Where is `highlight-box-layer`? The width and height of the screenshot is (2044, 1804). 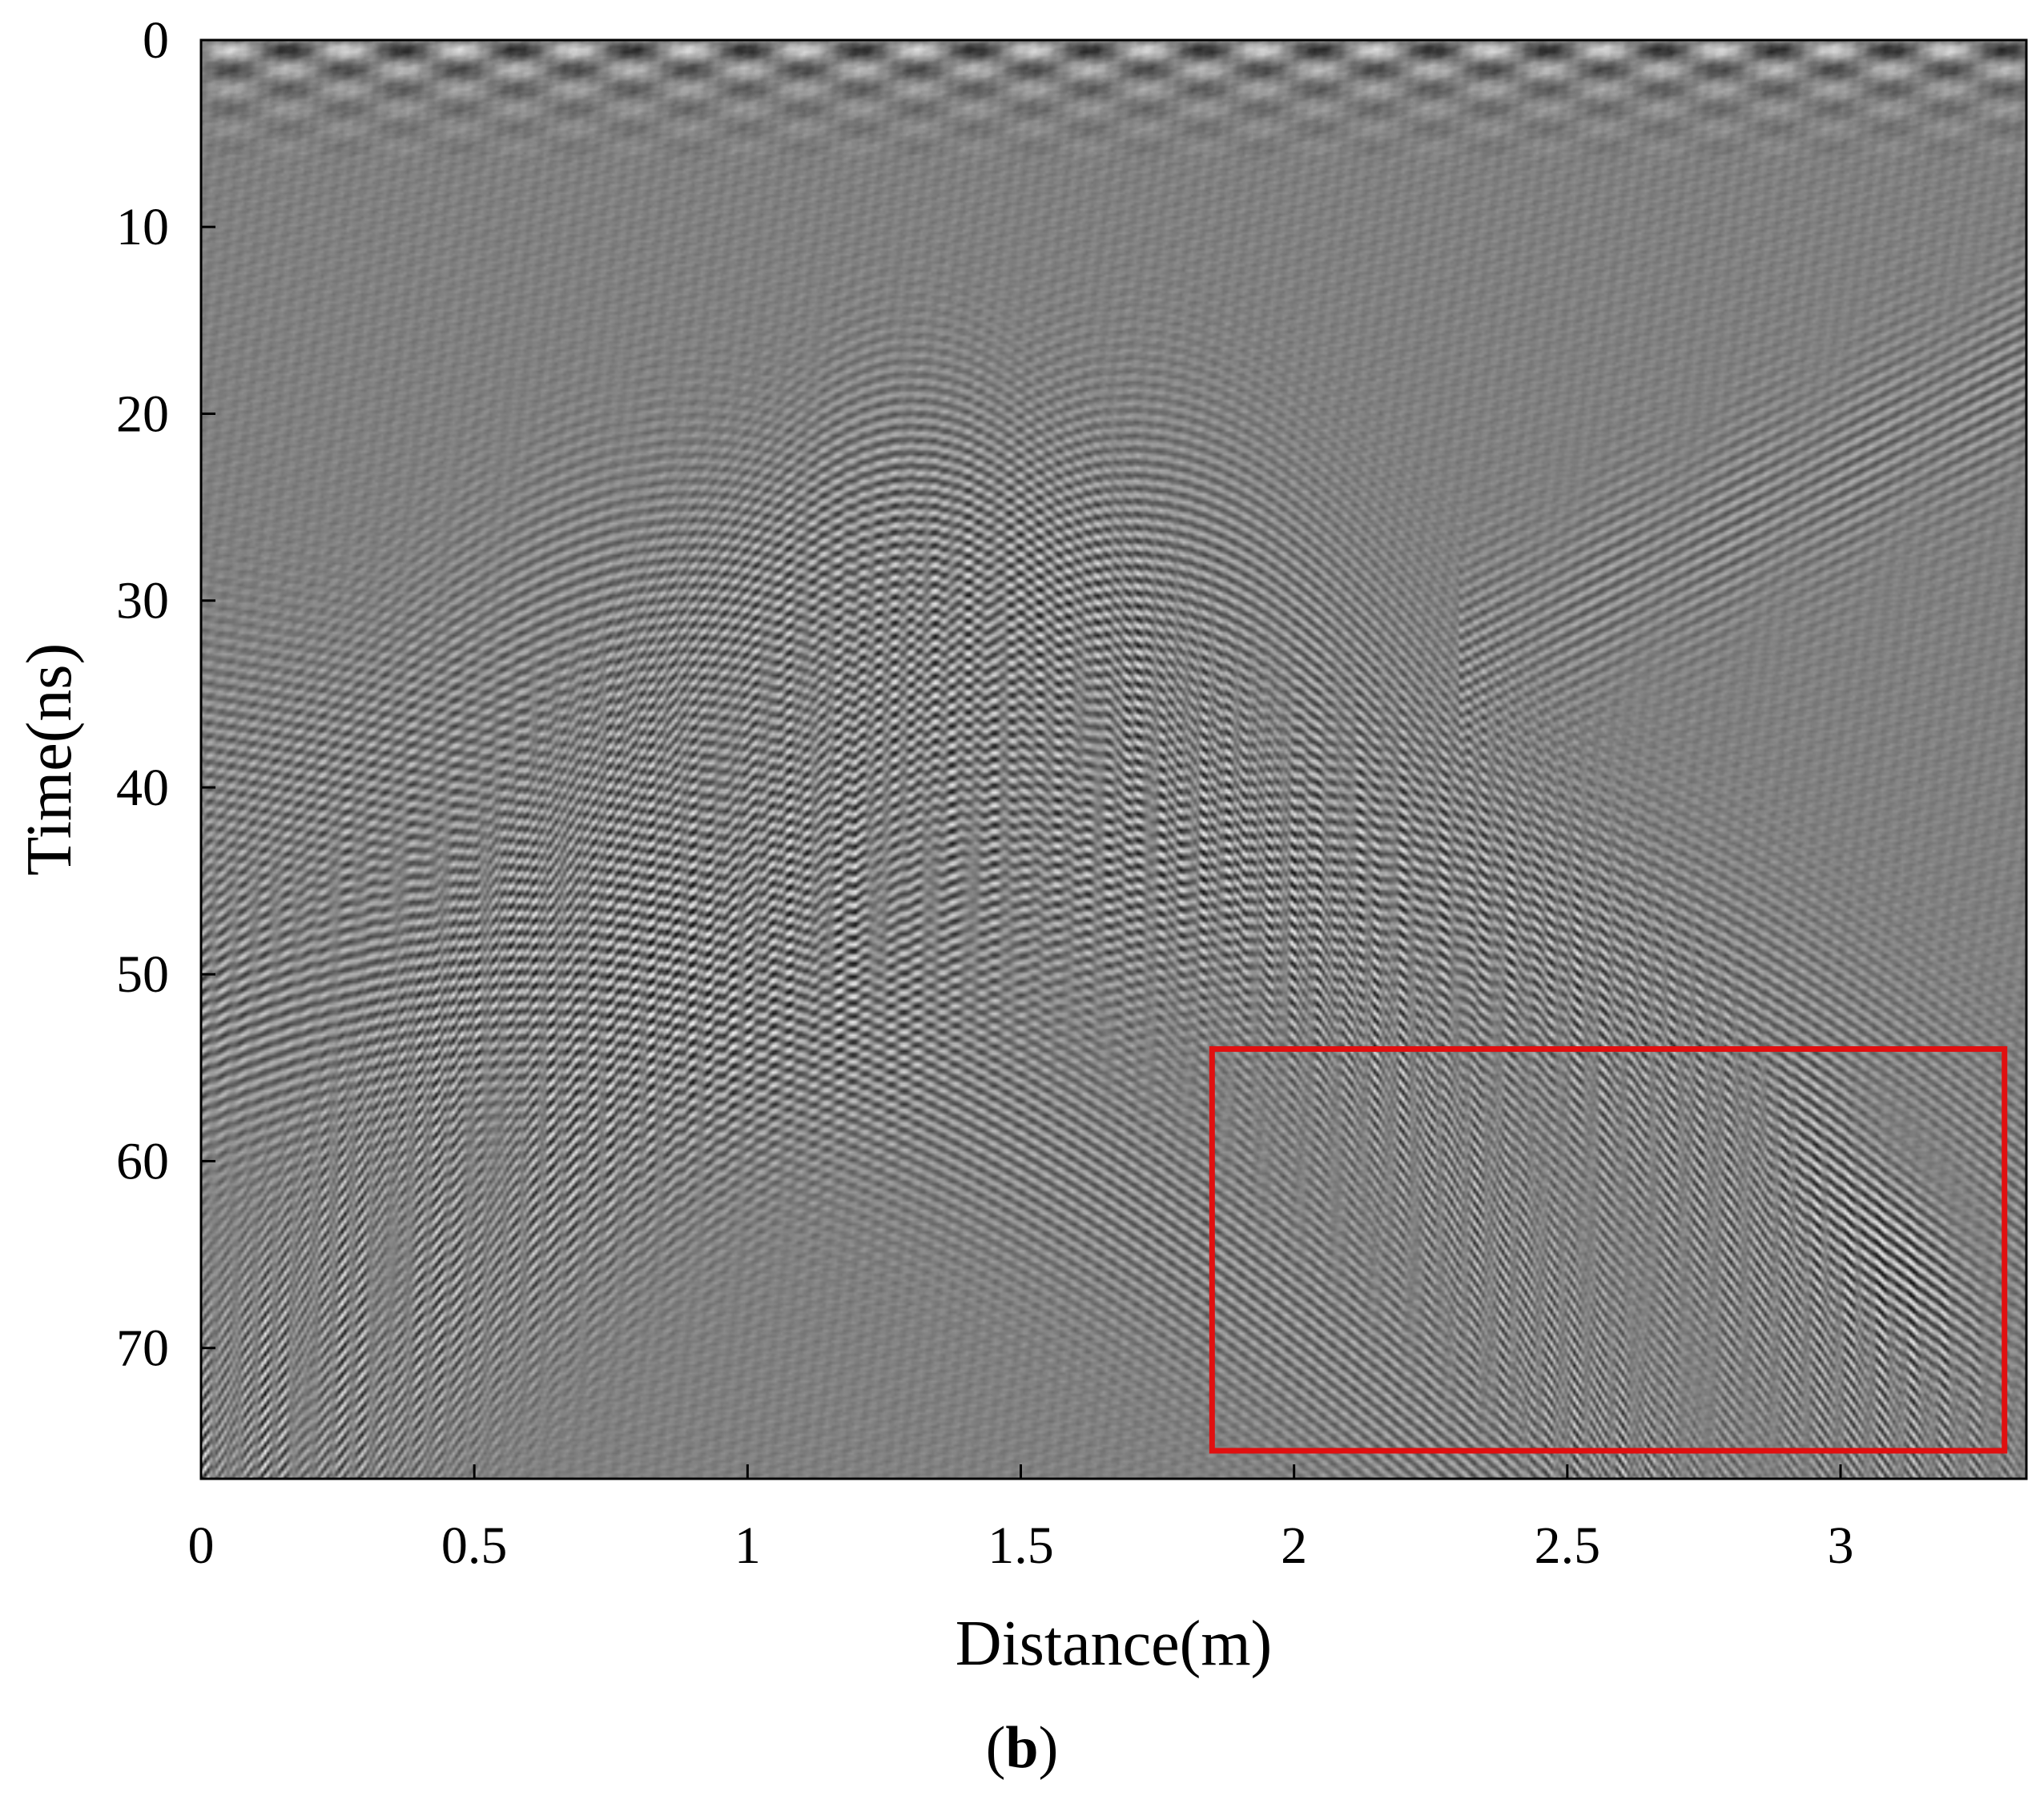
highlight-box-layer is located at coordinates (1608, 1250).